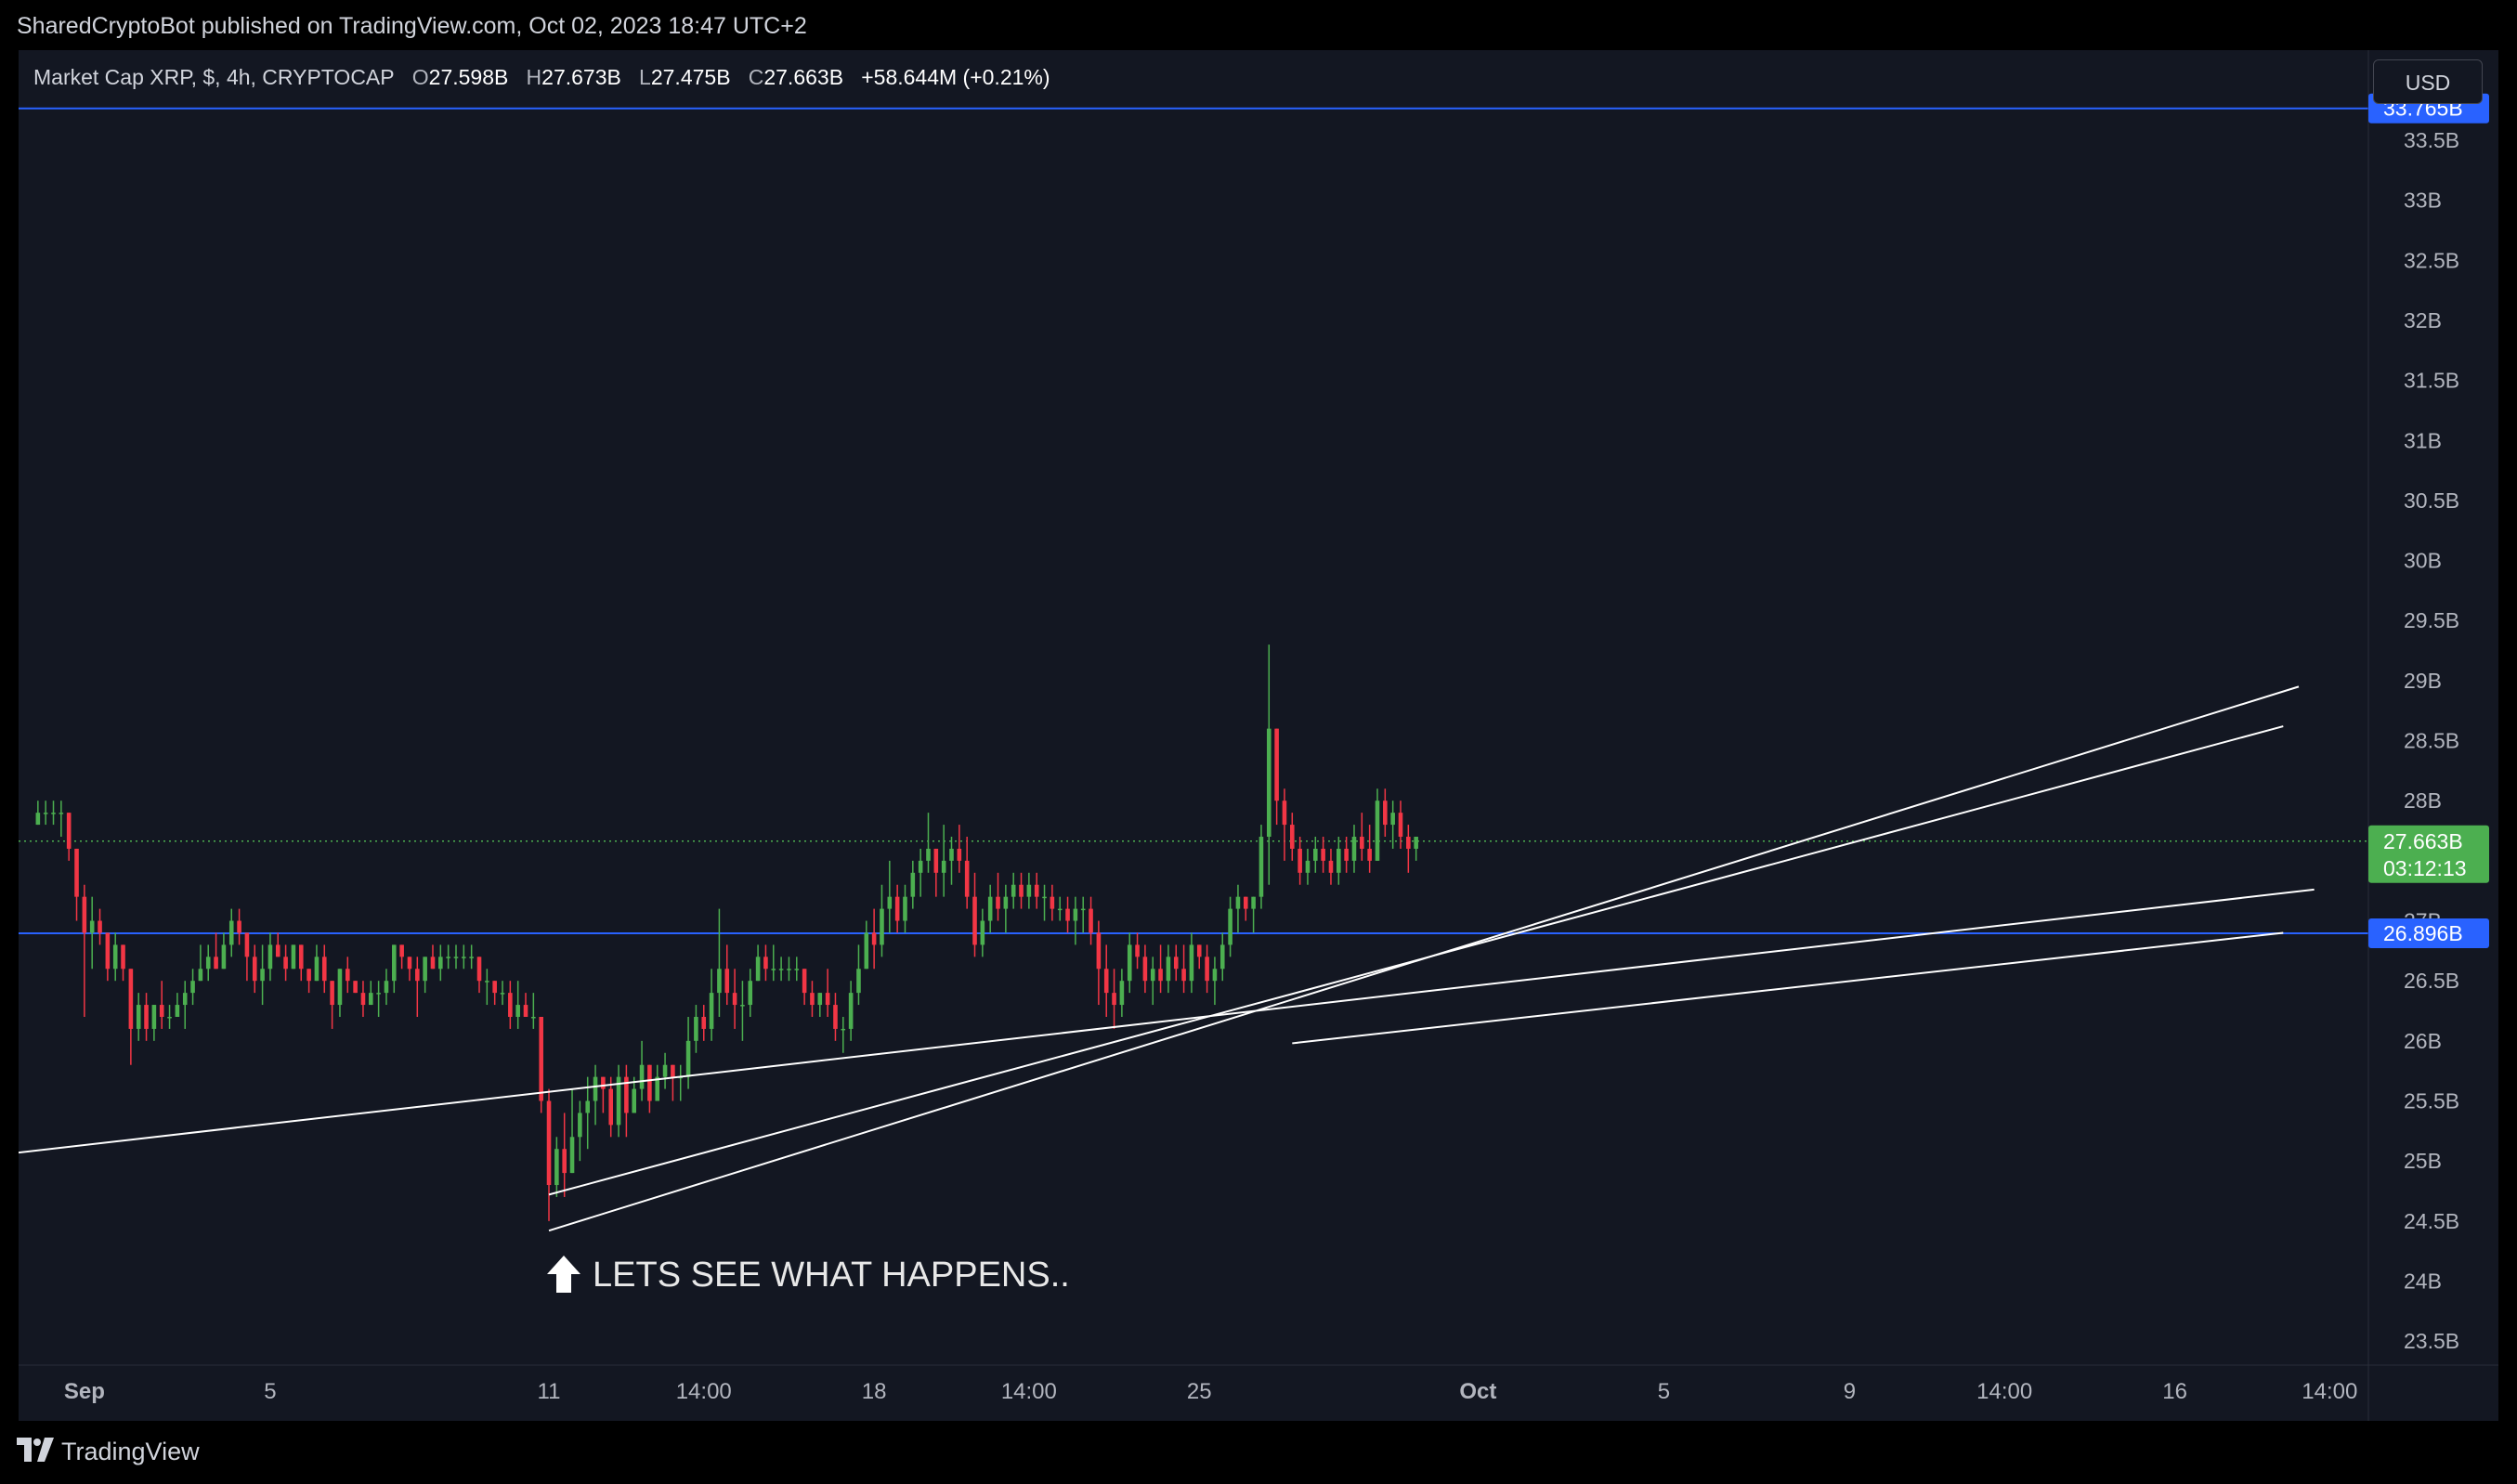 The height and width of the screenshot is (1484, 2517). Describe the element at coordinates (35, 1450) in the screenshot. I see `tradingview-logo-icon` at that location.